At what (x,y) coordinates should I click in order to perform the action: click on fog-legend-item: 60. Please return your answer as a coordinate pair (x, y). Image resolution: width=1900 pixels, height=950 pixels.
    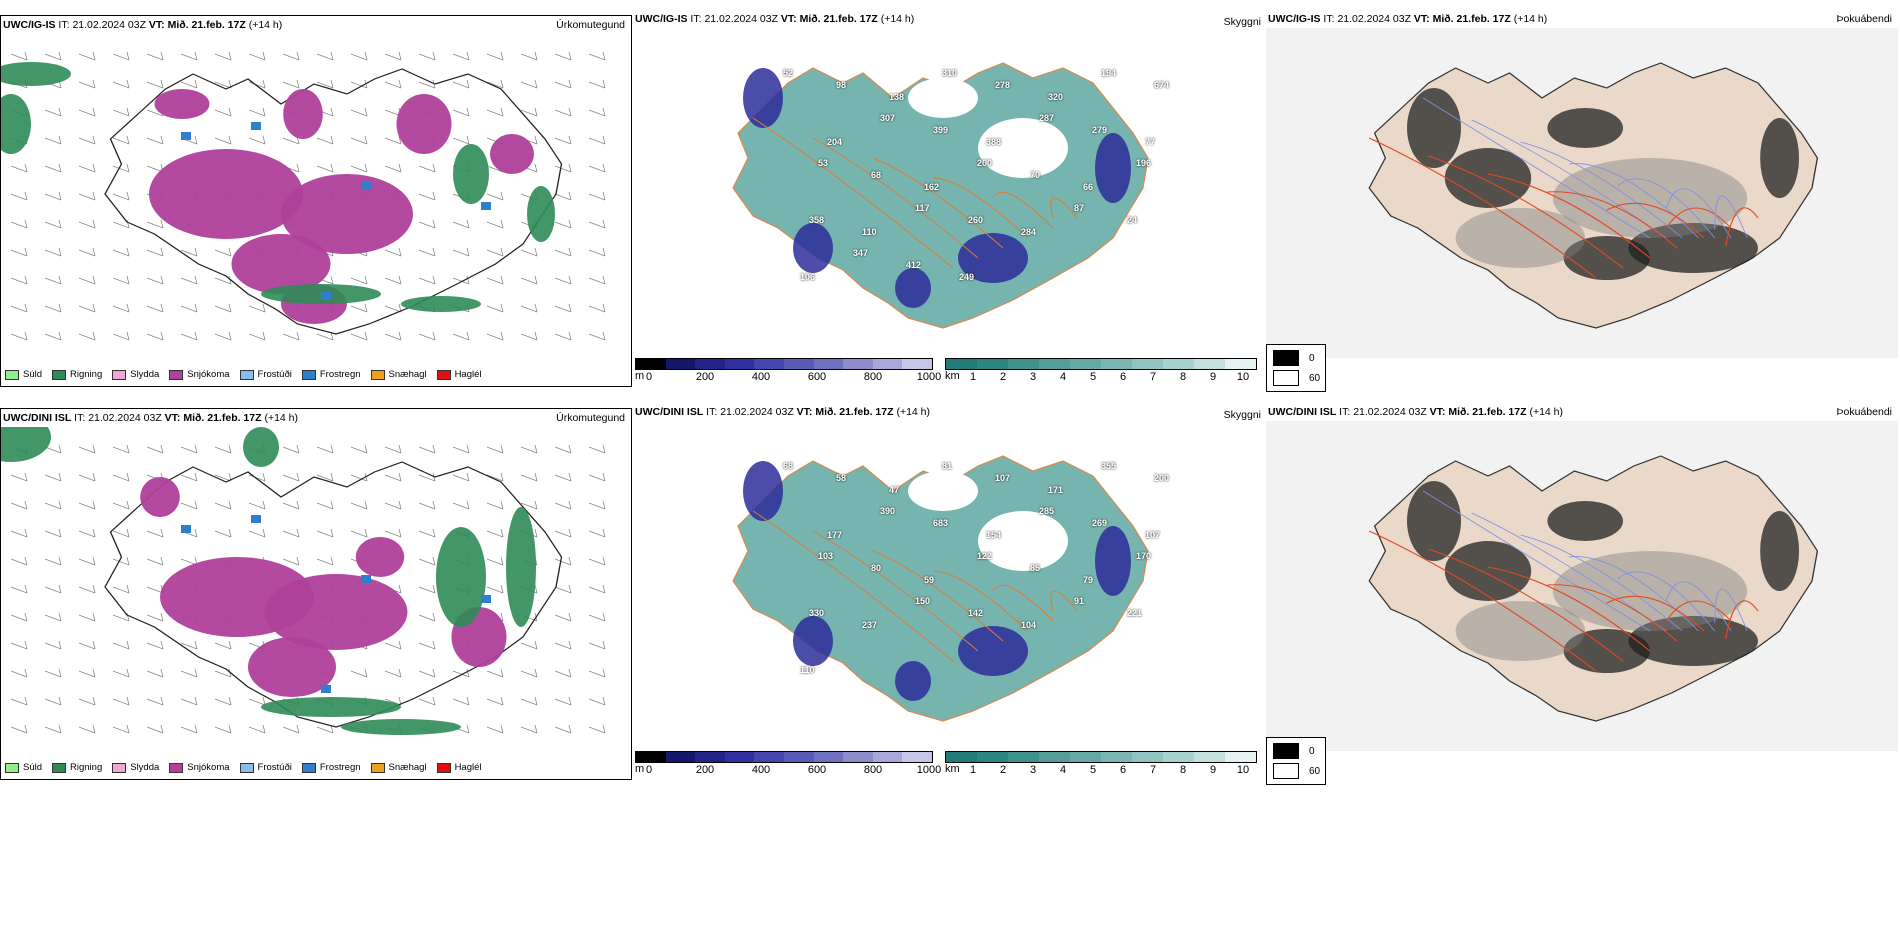
    Looking at the image, I should click on (1296, 771).